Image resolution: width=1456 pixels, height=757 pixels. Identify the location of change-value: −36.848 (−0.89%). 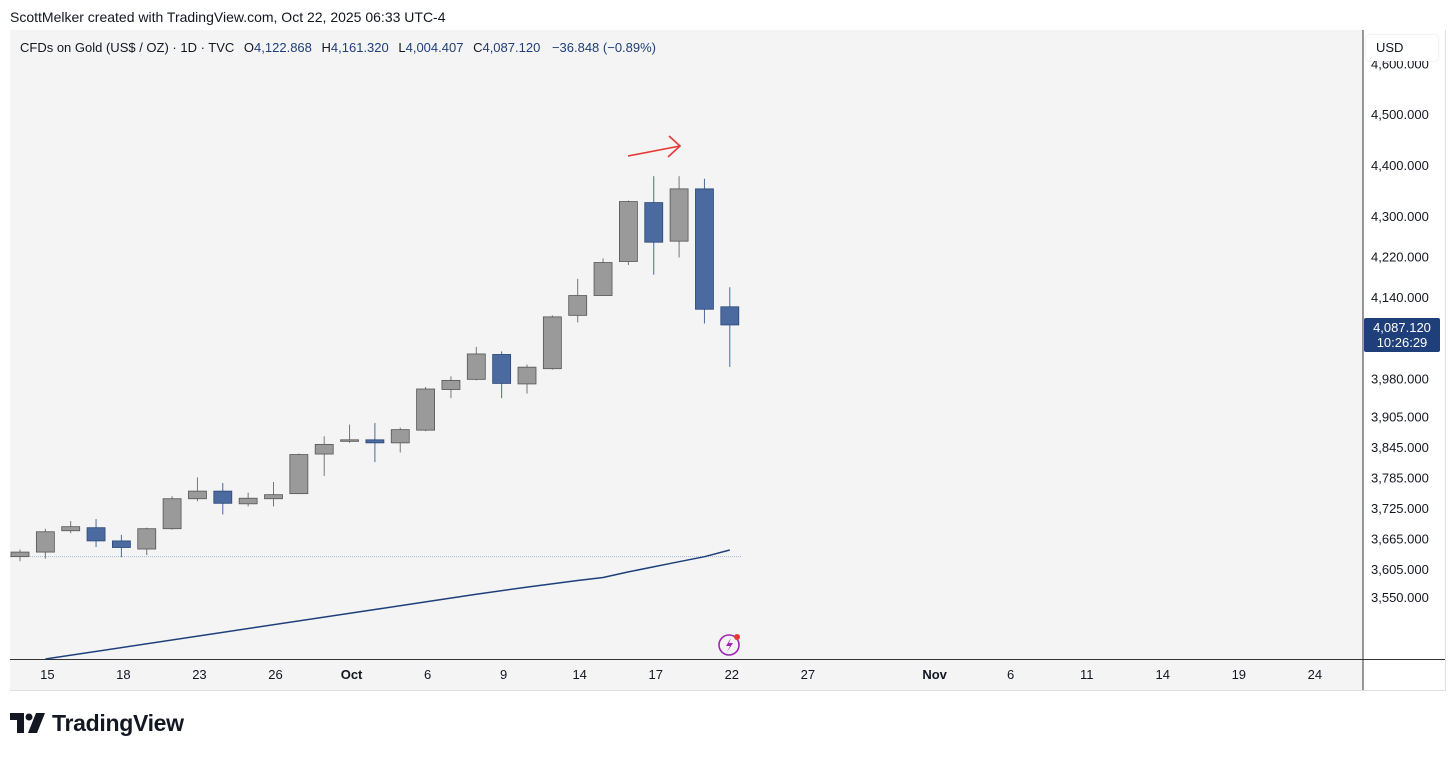
(604, 47).